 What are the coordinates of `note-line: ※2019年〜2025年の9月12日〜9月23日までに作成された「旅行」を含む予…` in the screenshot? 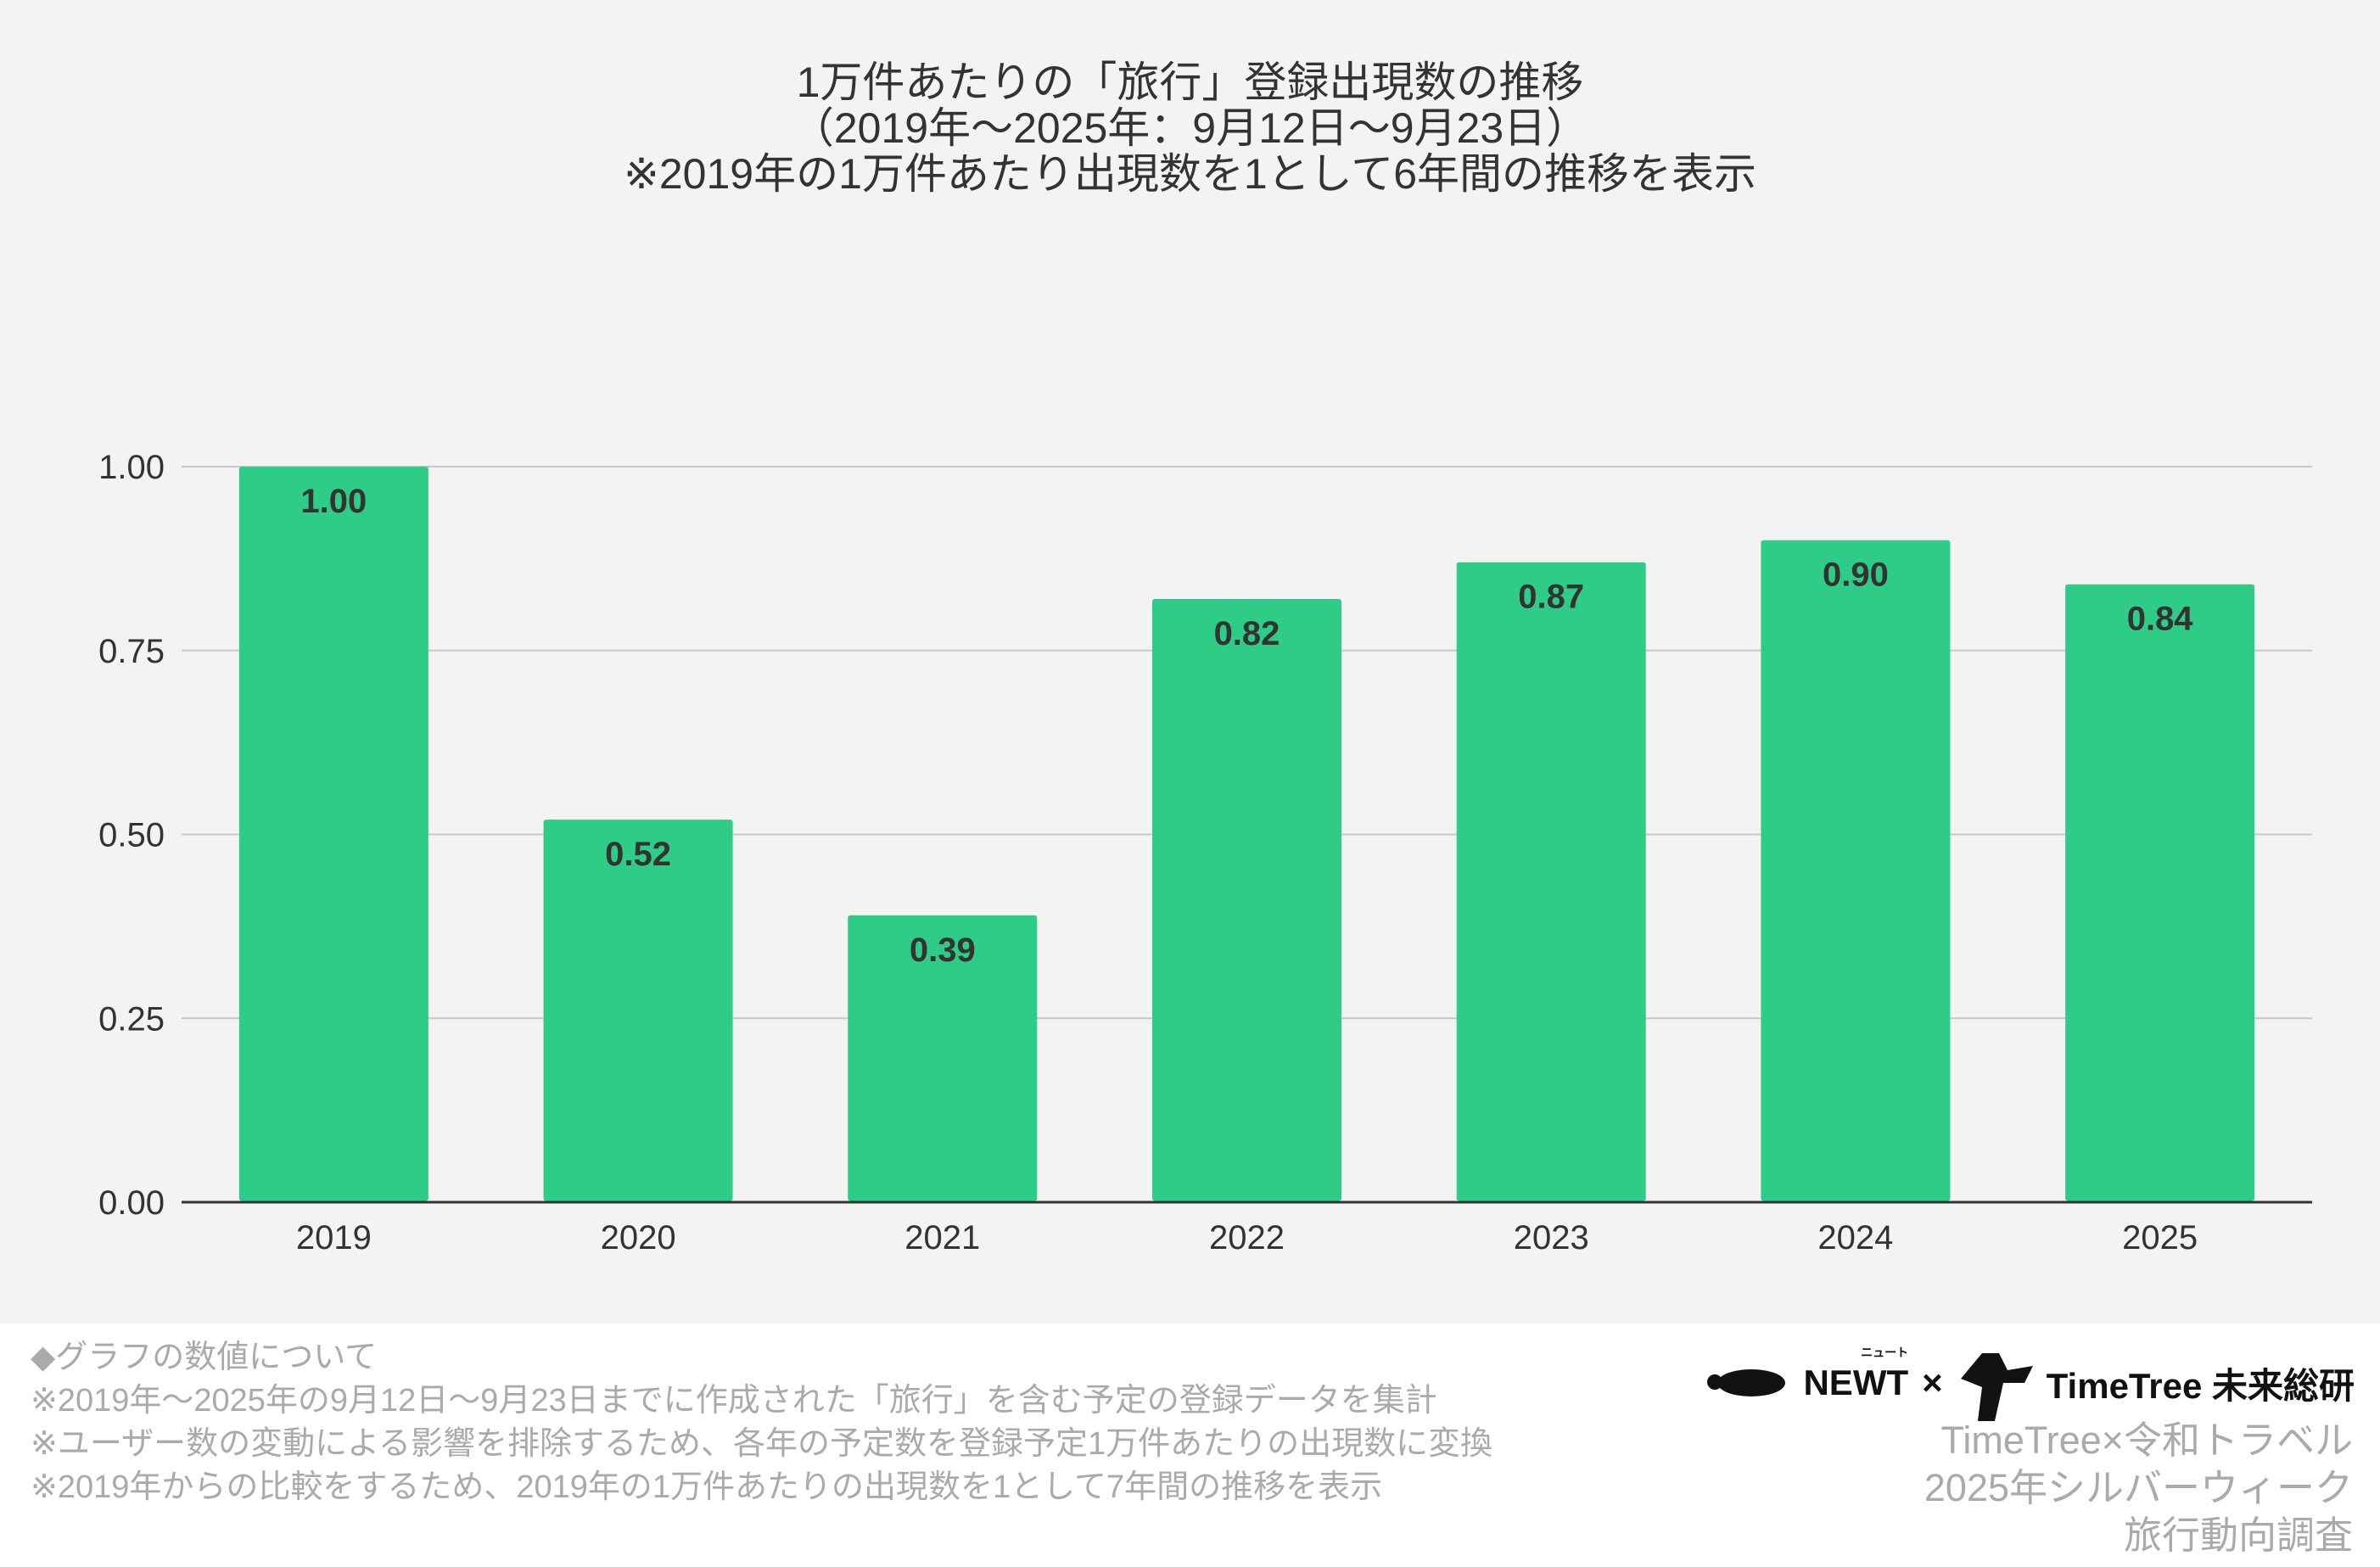 It's located at (734, 1401).